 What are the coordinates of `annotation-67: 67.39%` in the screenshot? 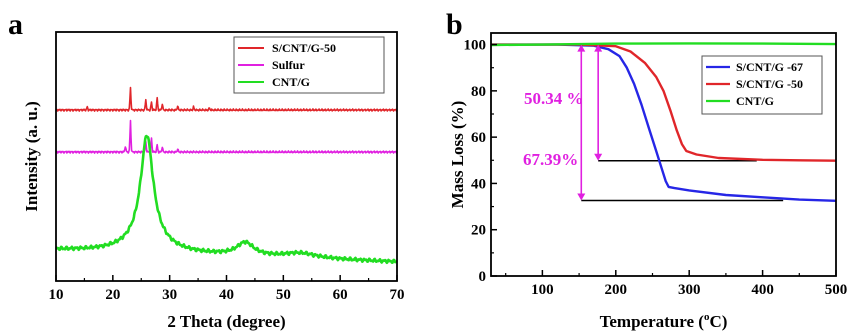 It's located at (550, 159).